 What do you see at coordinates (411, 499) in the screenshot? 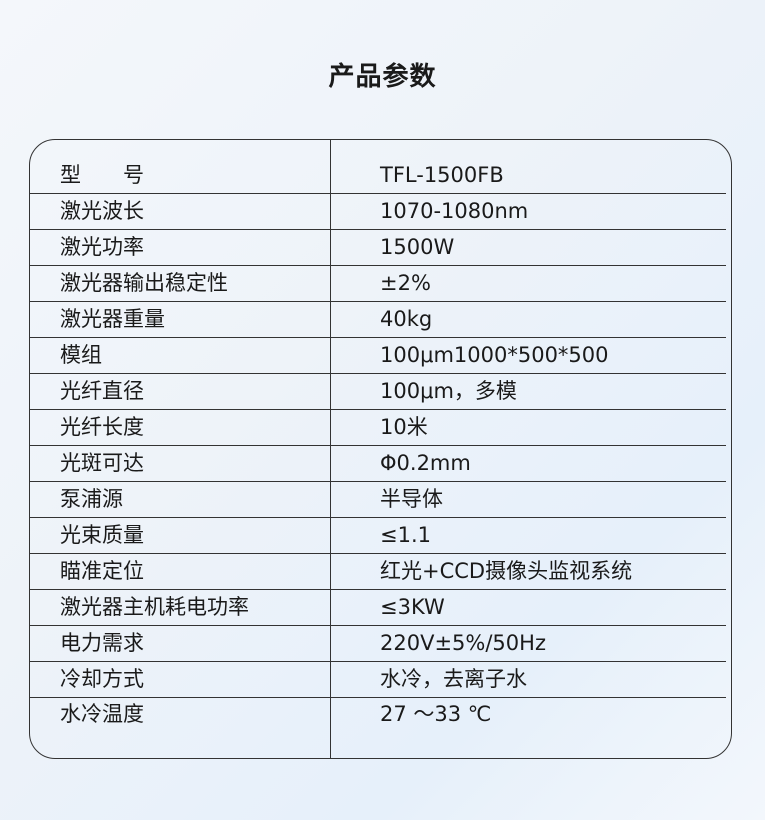
I see `param-value: 半导体` at bounding box center [411, 499].